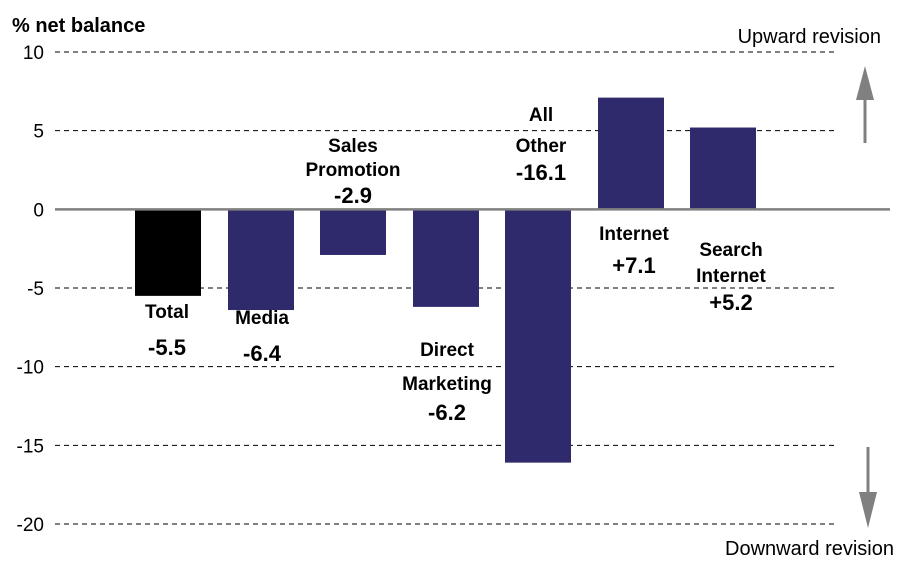  Describe the element at coordinates (78, 26) in the screenshot. I see `y-axis-title: % net balance` at that location.